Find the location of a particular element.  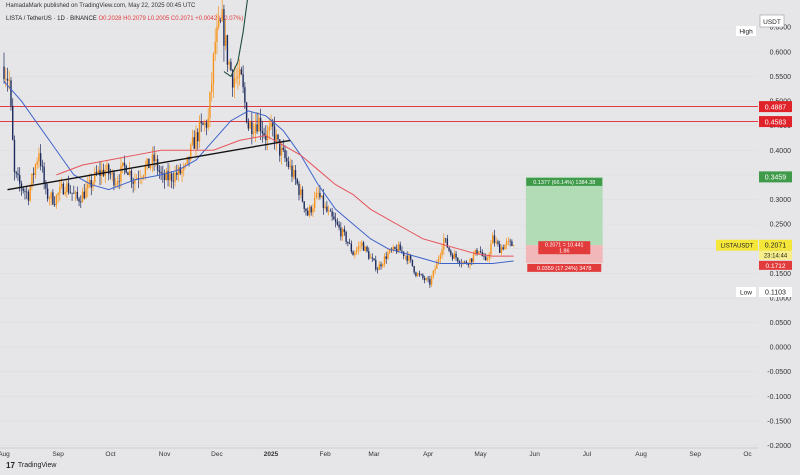

y-tick-label: 0.1500 is located at coordinates (781, 274).